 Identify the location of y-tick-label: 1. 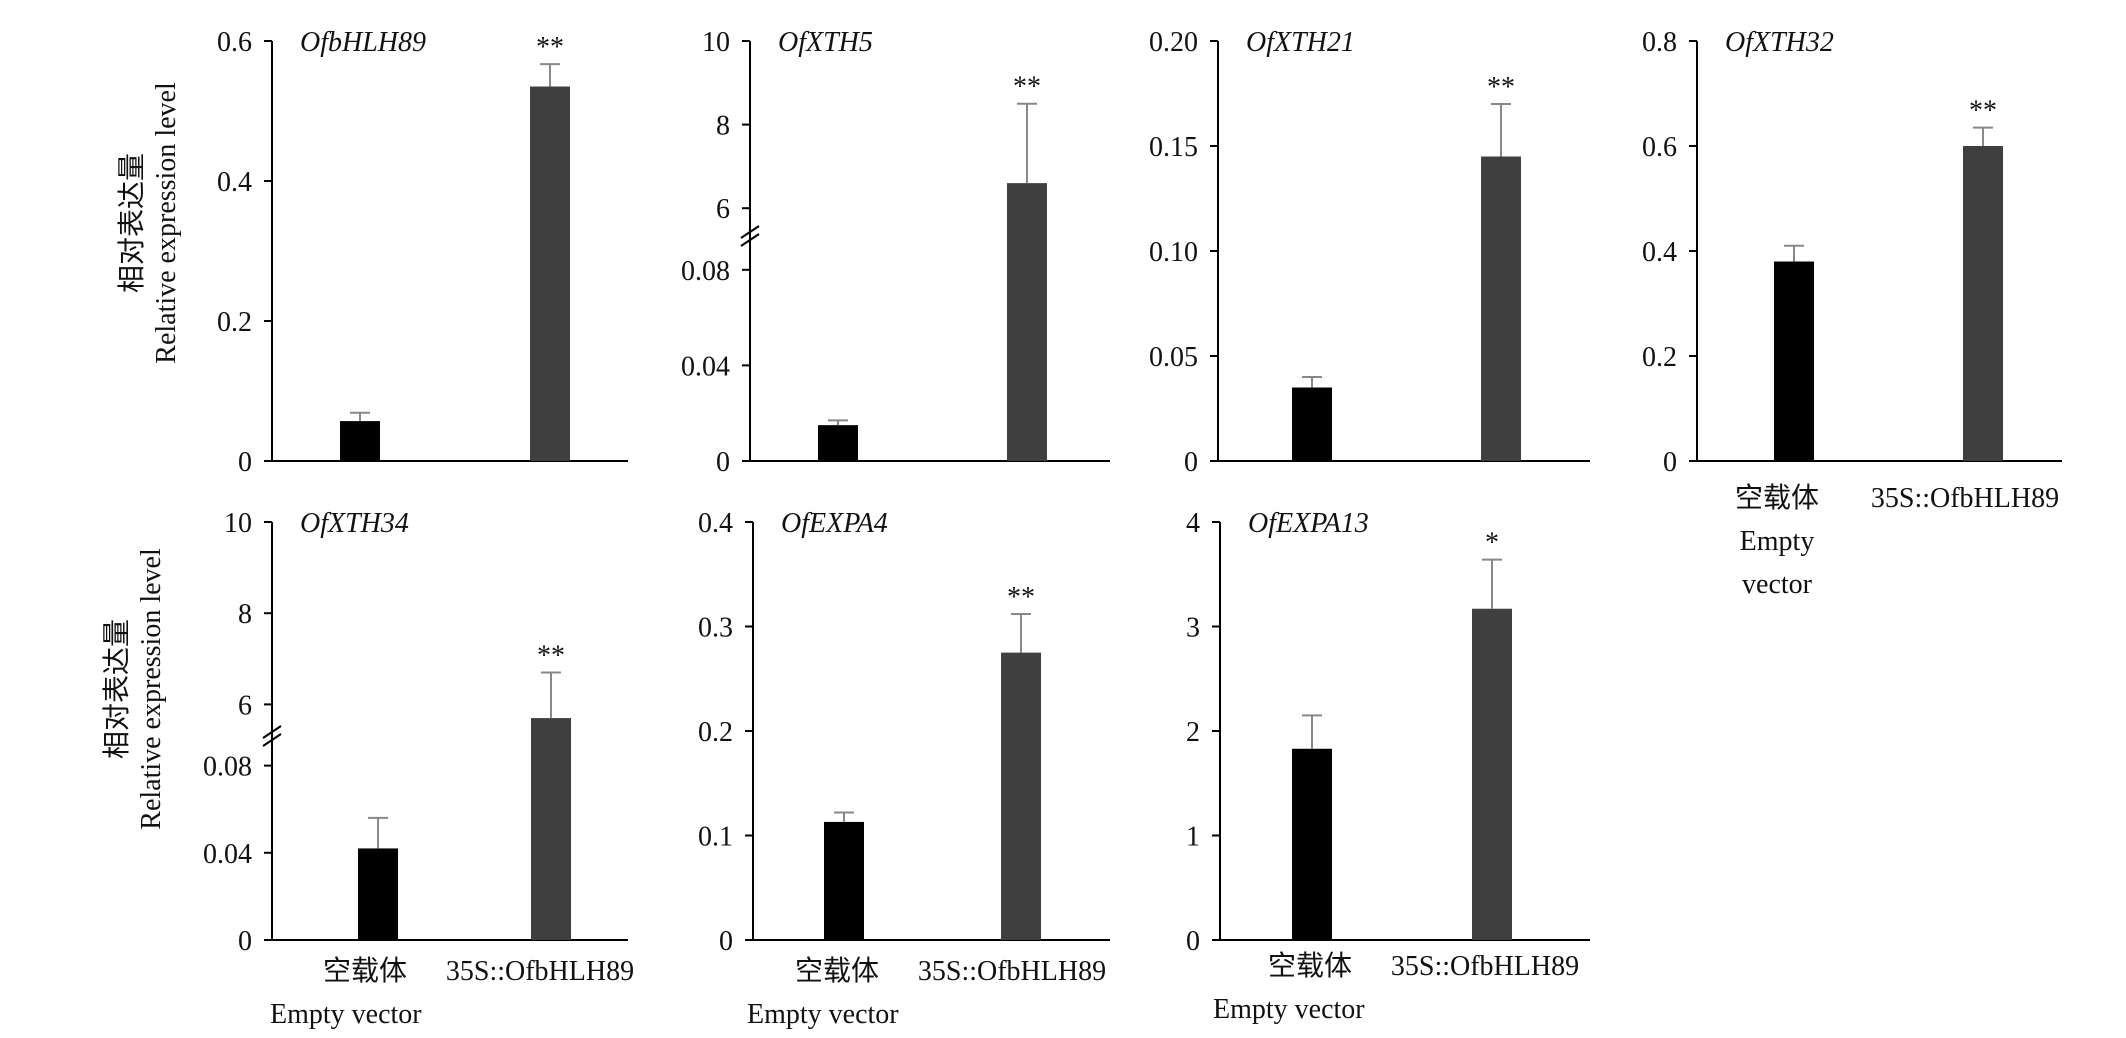
(1193, 837).